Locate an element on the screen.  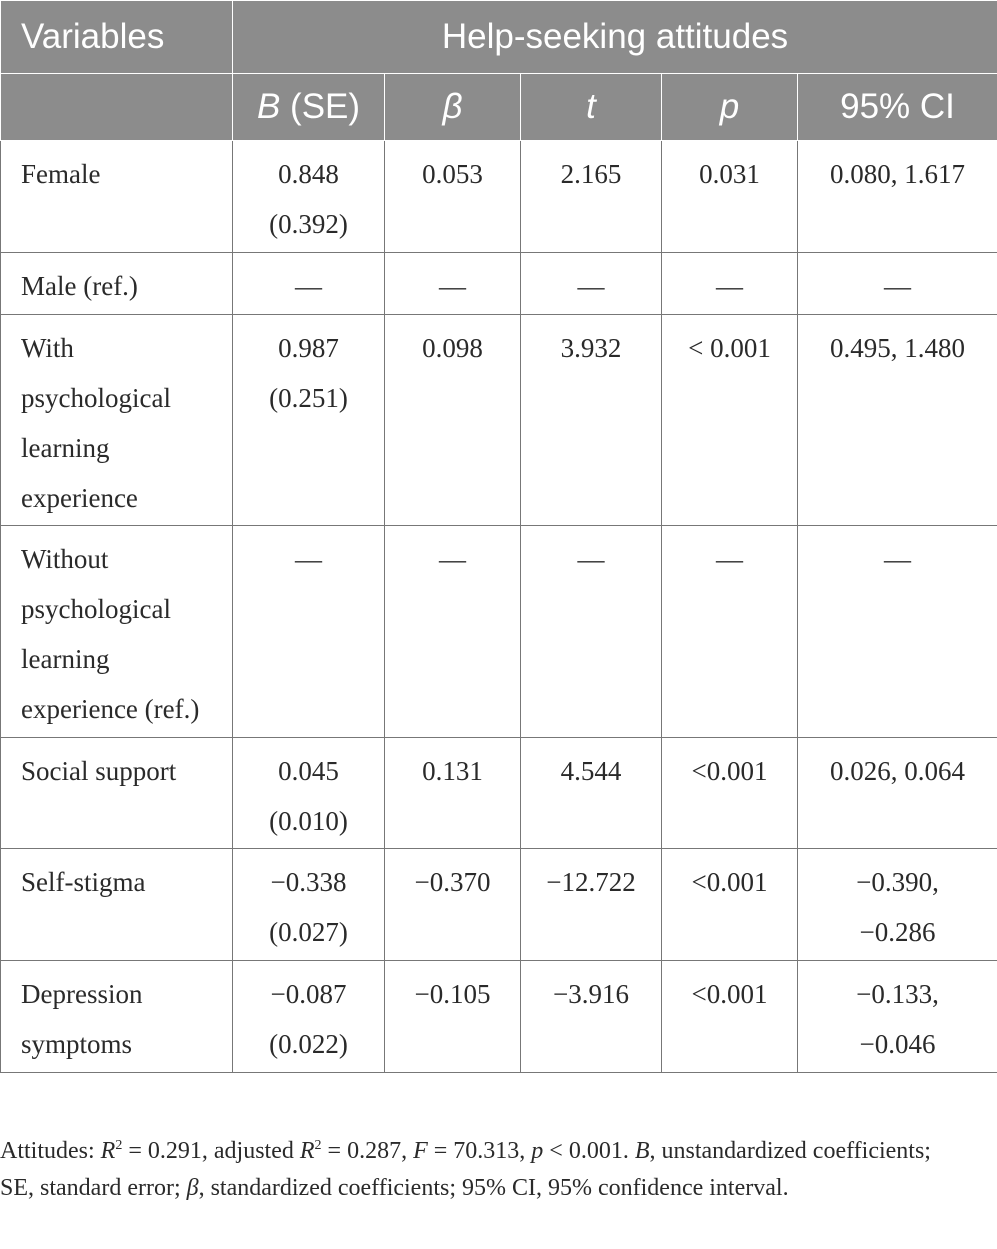
column-header-t-symbol: t is located at coordinates (591, 106).